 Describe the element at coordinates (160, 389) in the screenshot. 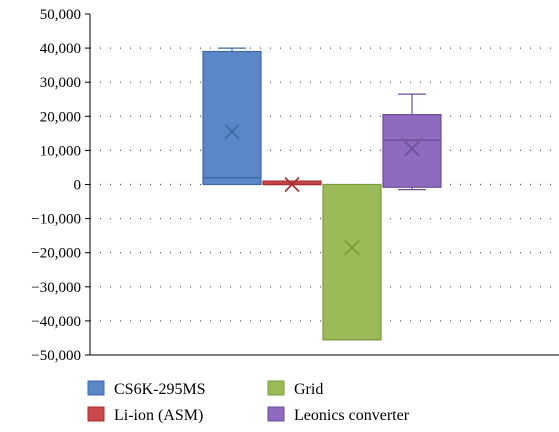

I see `legend-label: CS6K-295MS` at that location.